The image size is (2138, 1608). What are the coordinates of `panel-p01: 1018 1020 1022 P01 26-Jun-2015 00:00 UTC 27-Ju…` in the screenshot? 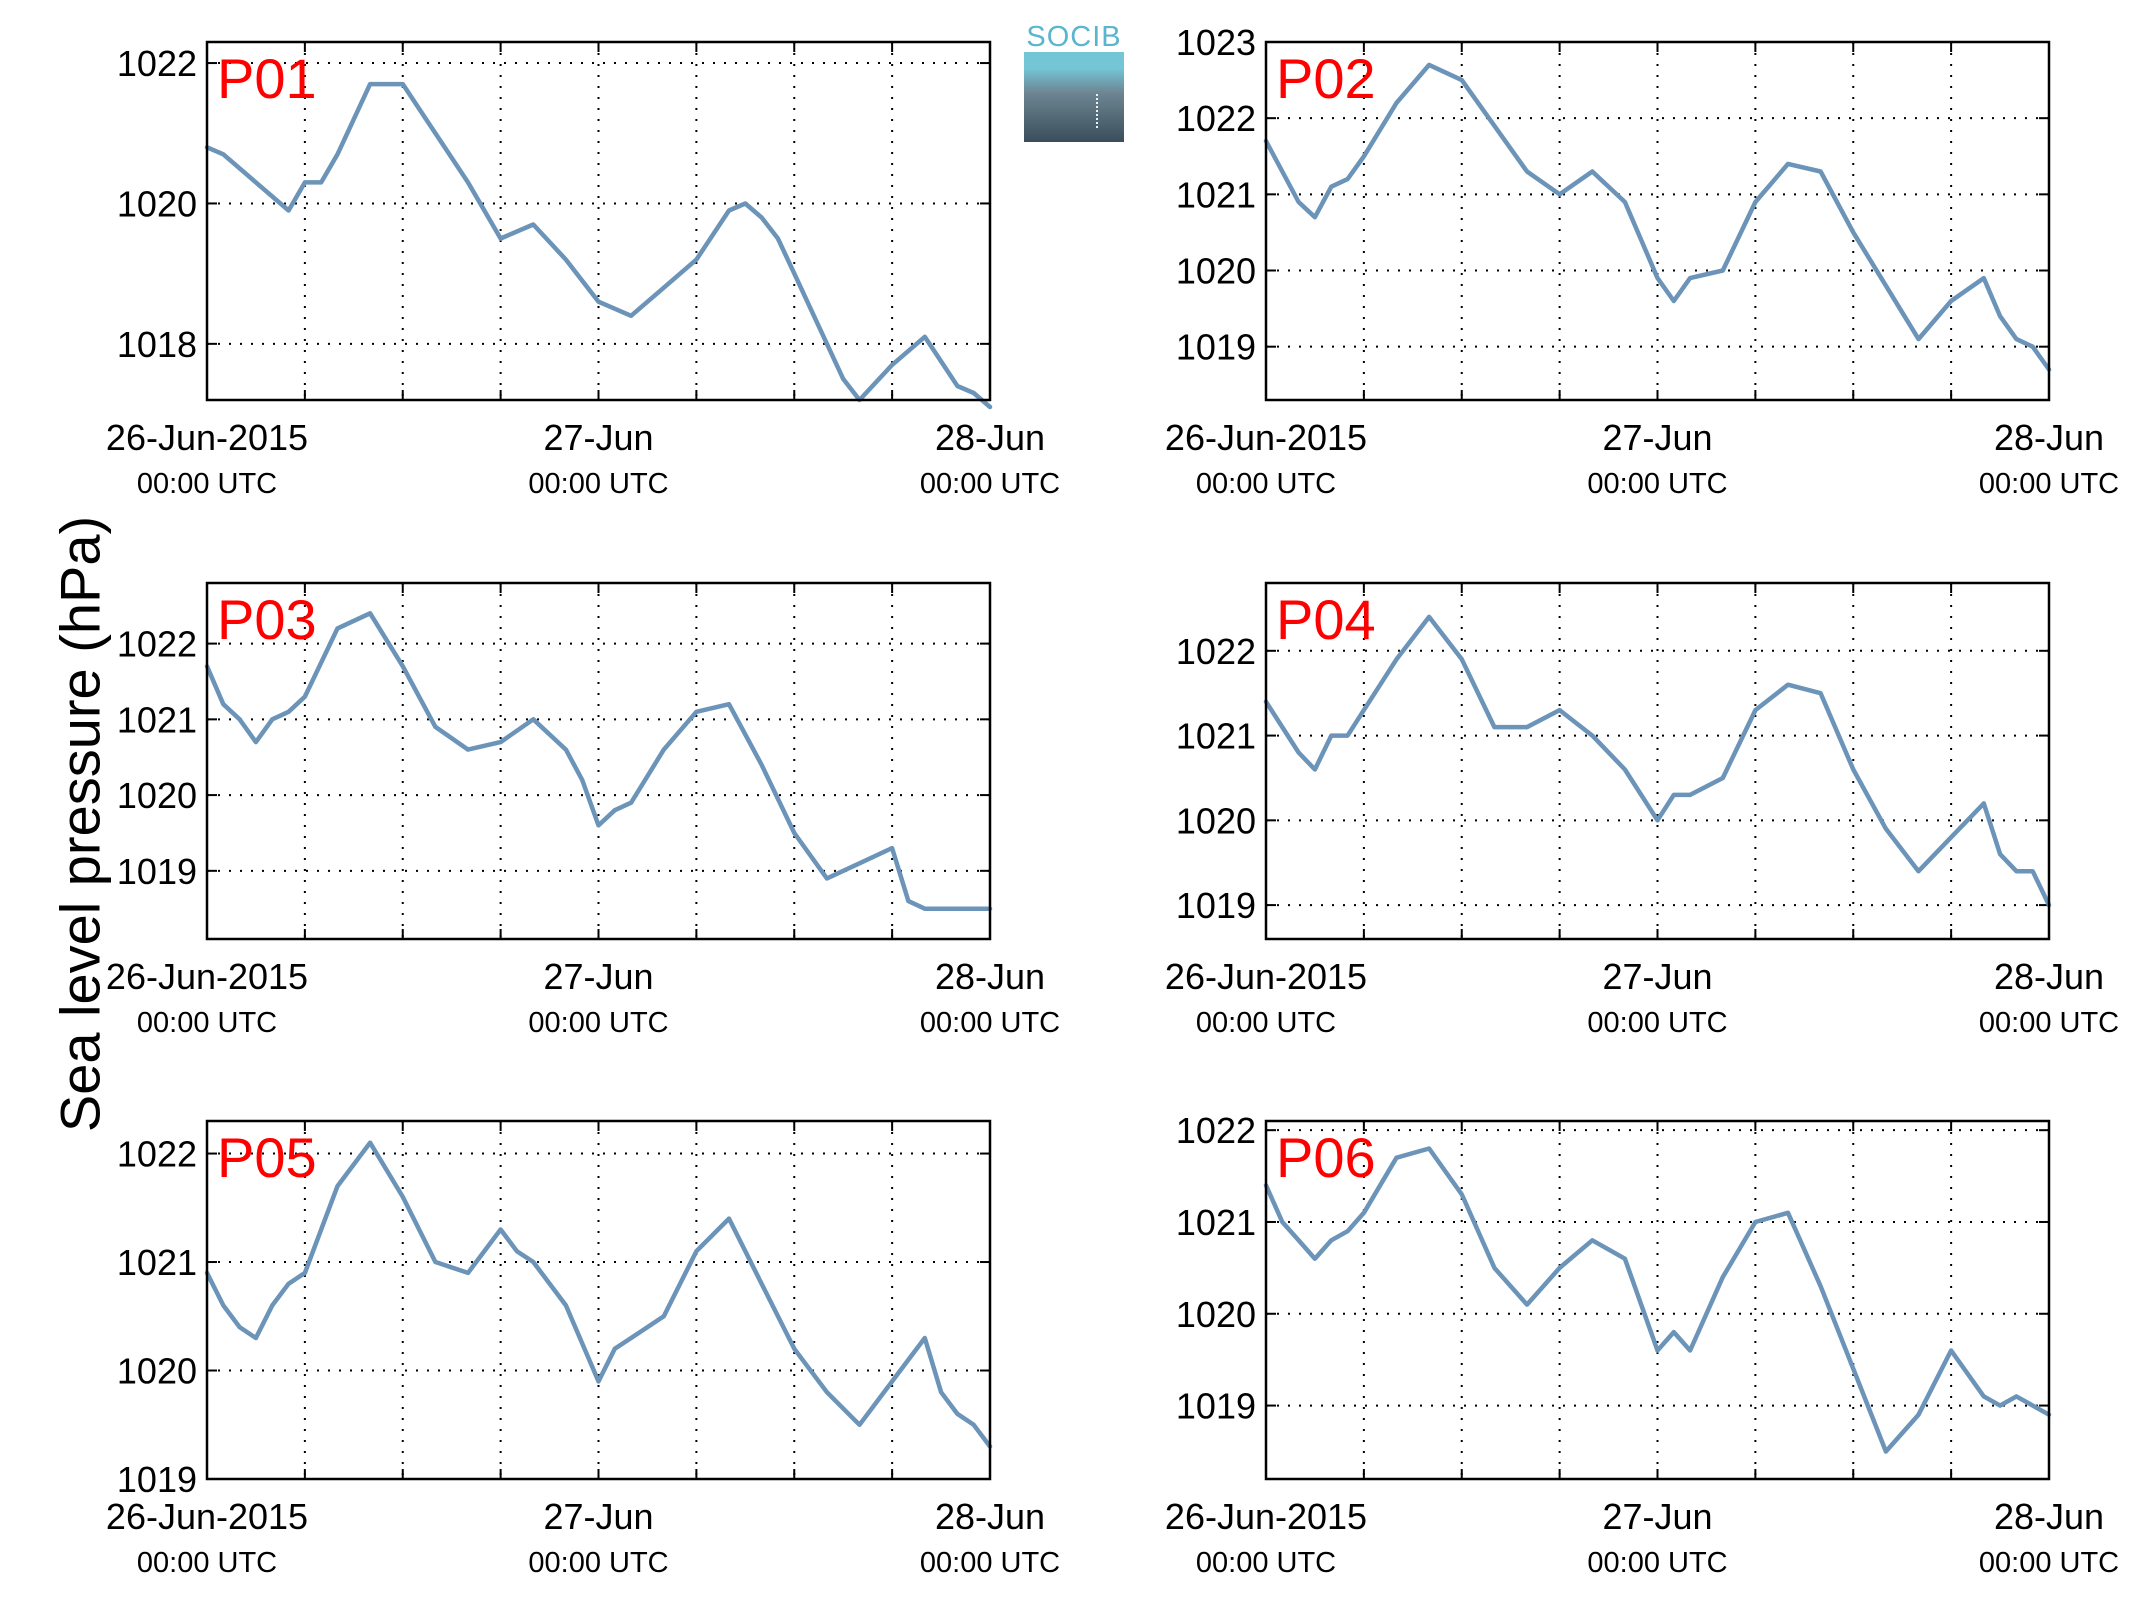 It's located at (583, 270).